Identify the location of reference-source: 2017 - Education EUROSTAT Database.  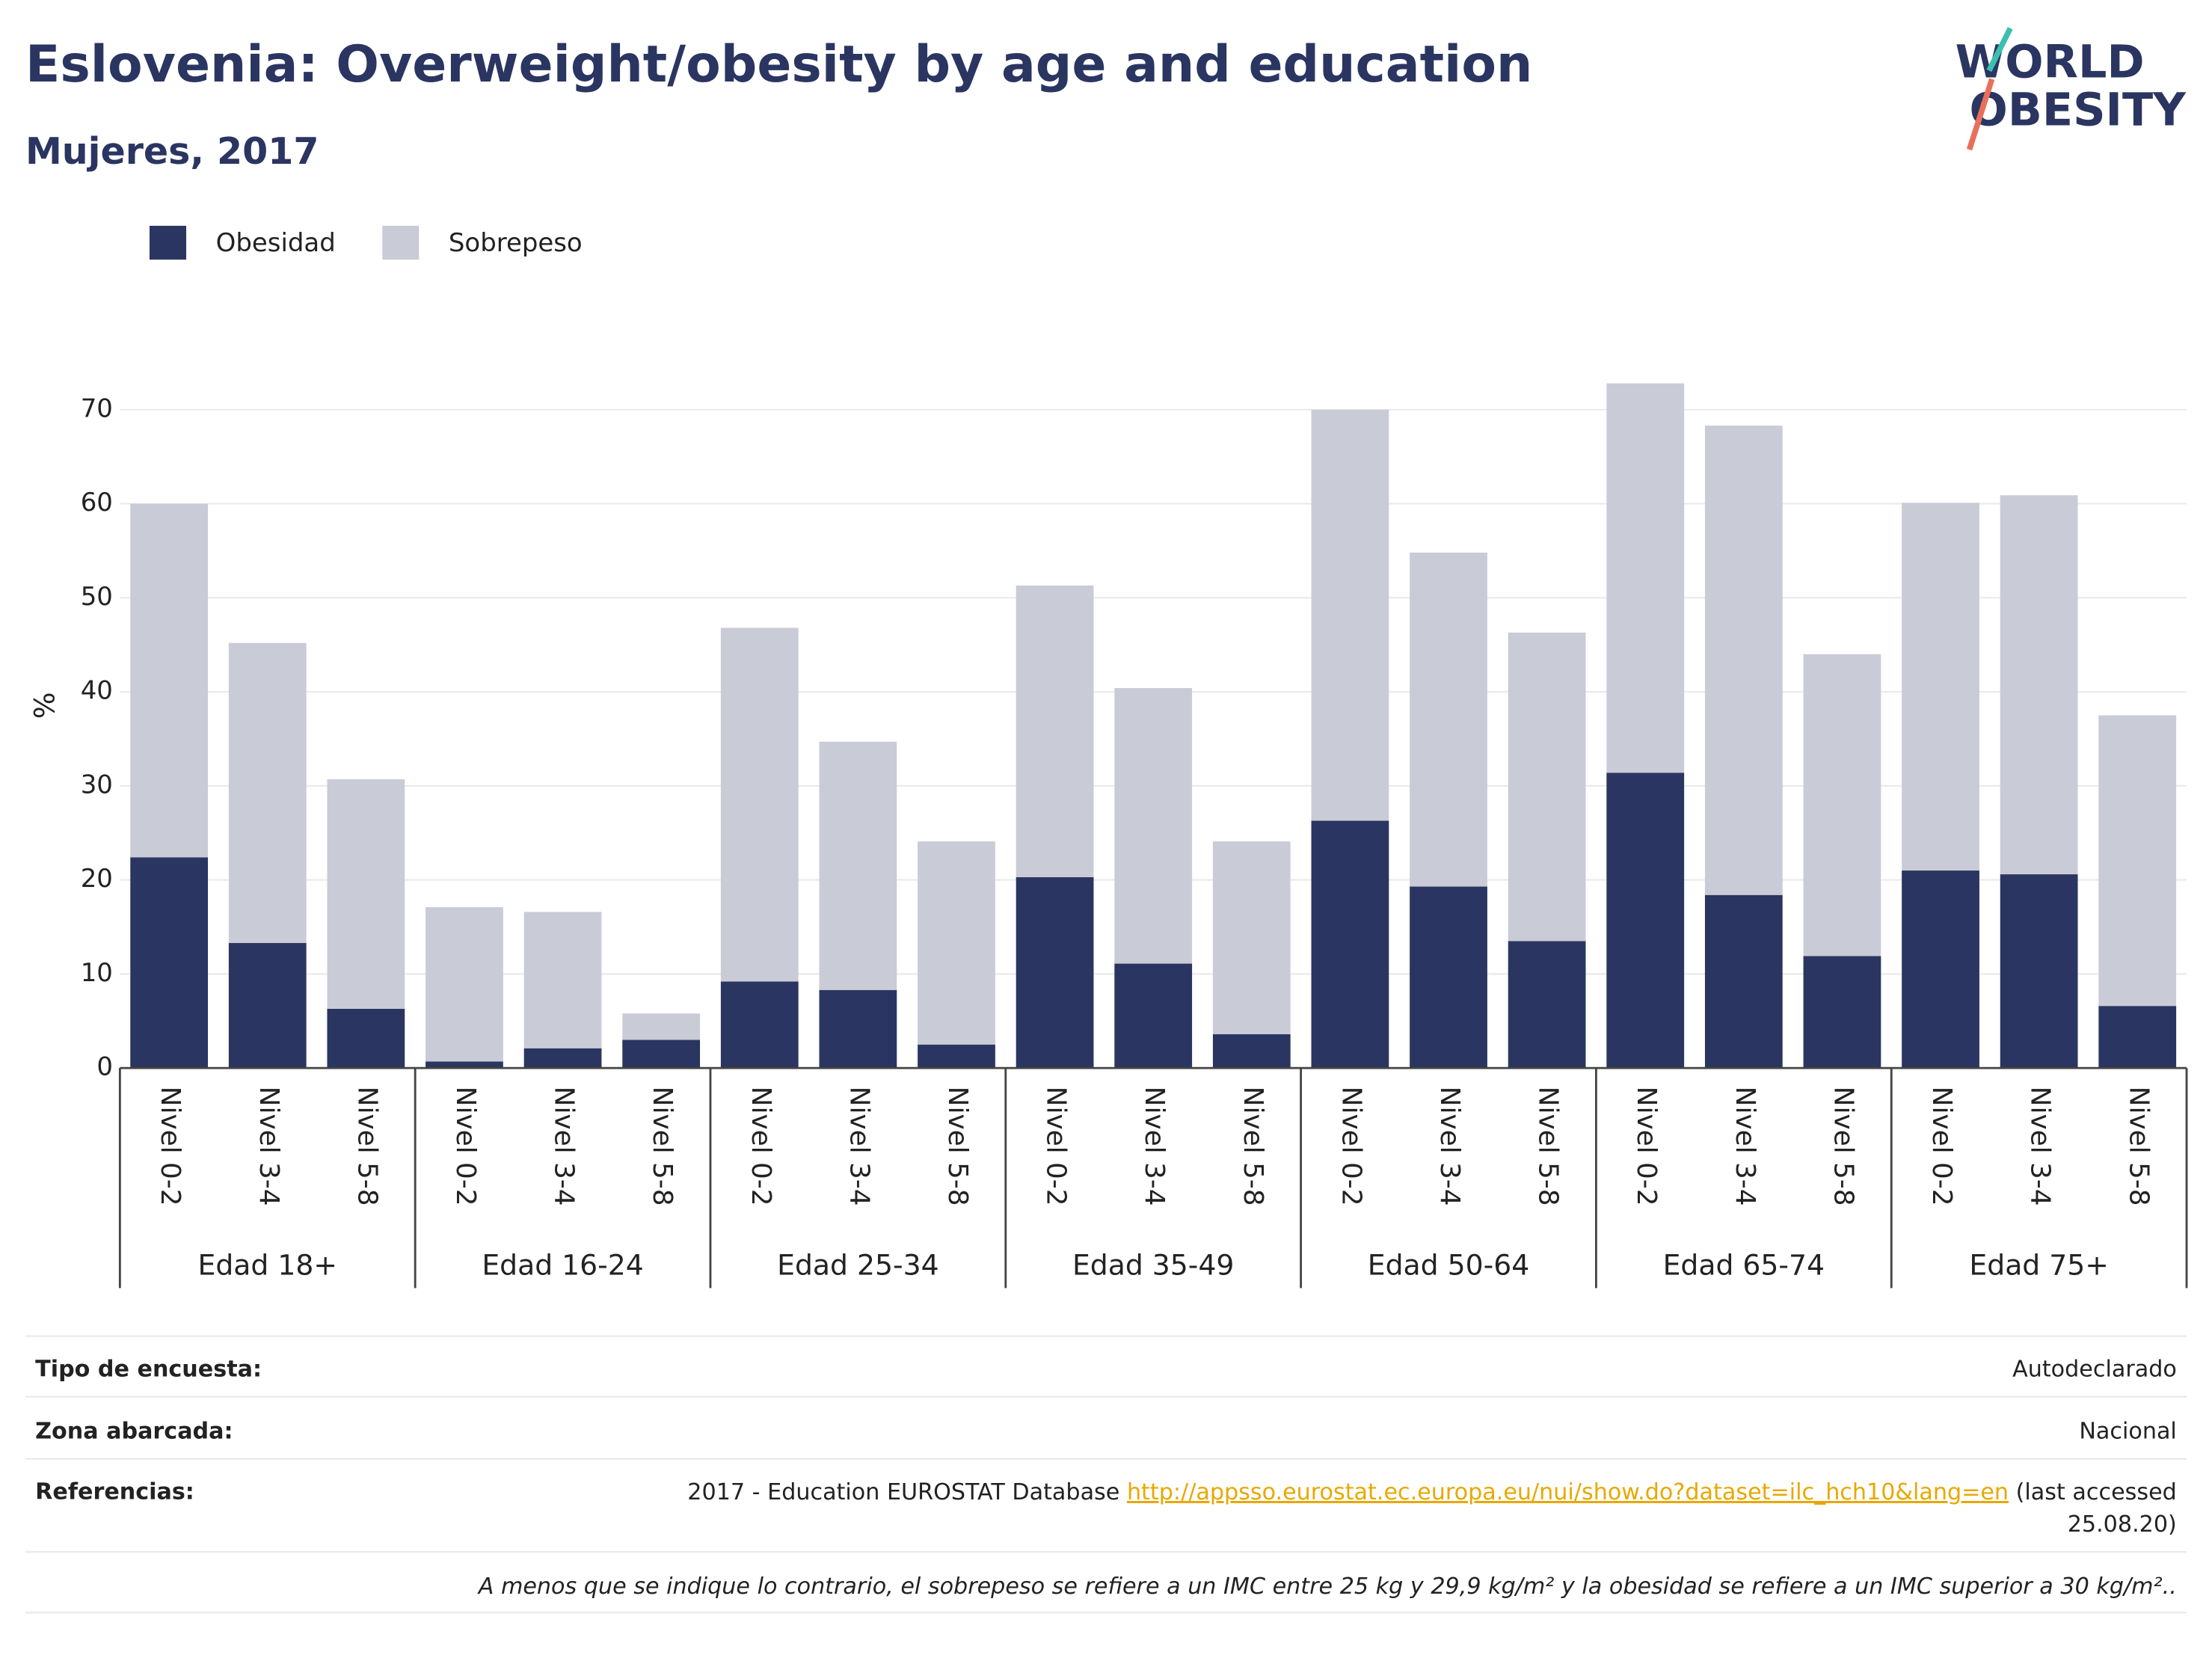
(907, 1492).